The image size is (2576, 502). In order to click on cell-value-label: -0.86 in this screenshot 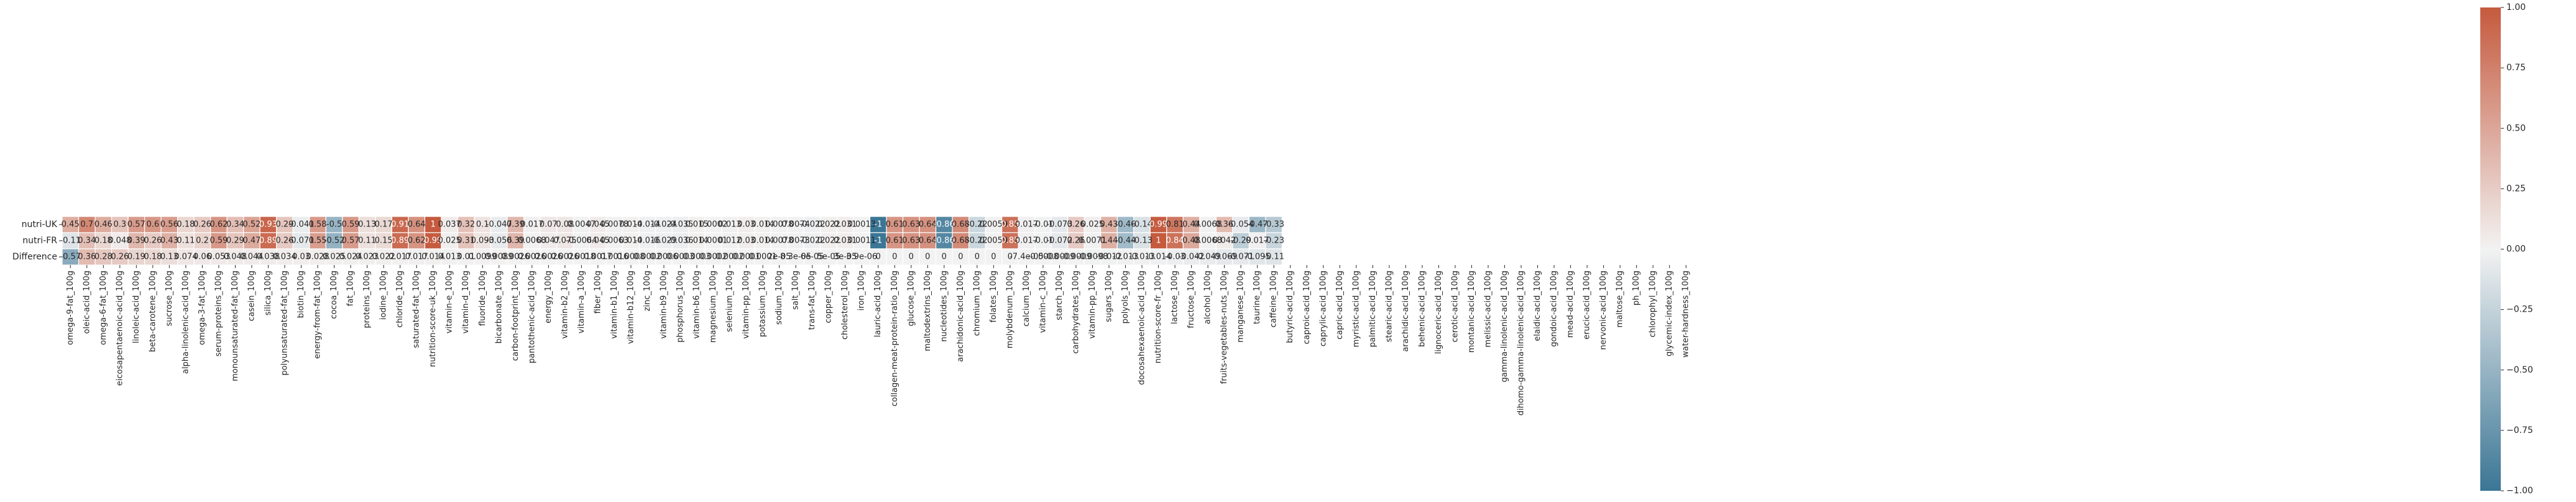, I will do `click(944, 241)`.